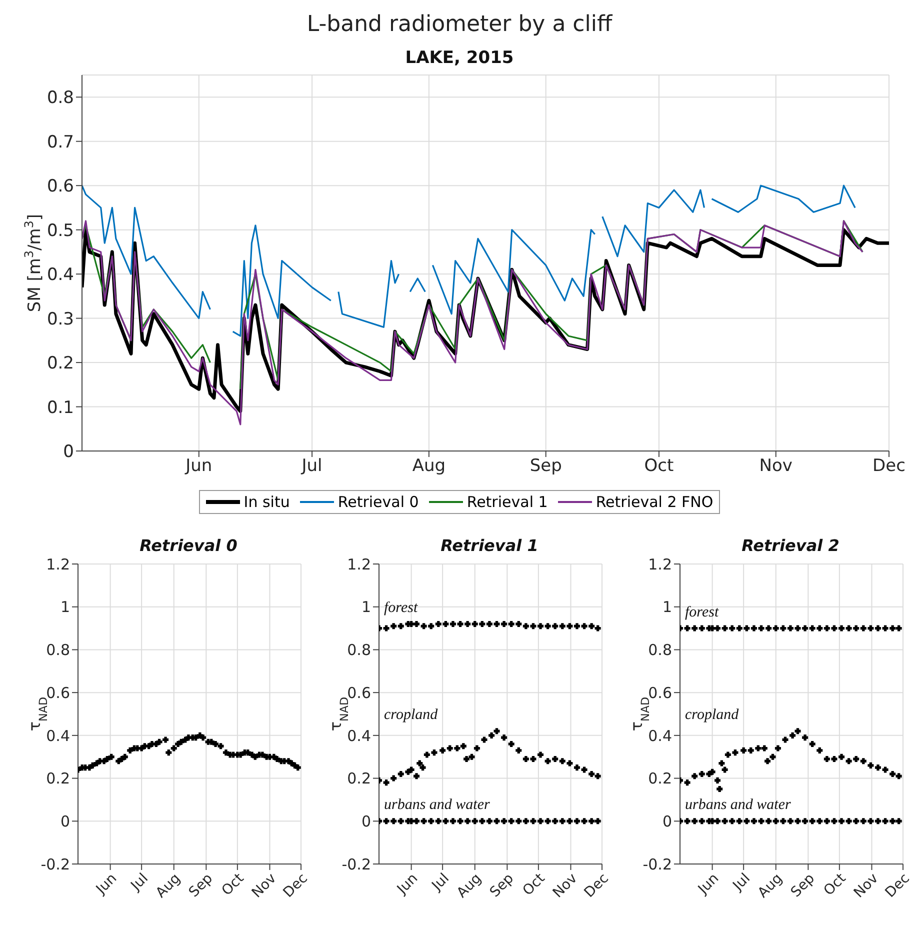 The image size is (919, 938). I want to click on y-tick-label: 1.2, so click(58, 564).